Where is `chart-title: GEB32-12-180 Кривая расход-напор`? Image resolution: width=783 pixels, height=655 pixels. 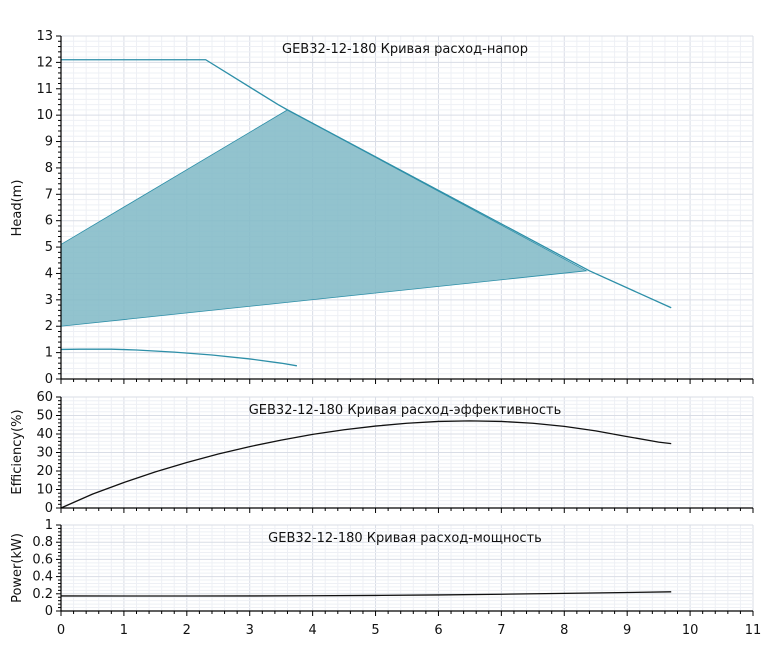
chart-title: GEB32-12-180 Кривая расход-напор is located at coordinates (405, 49).